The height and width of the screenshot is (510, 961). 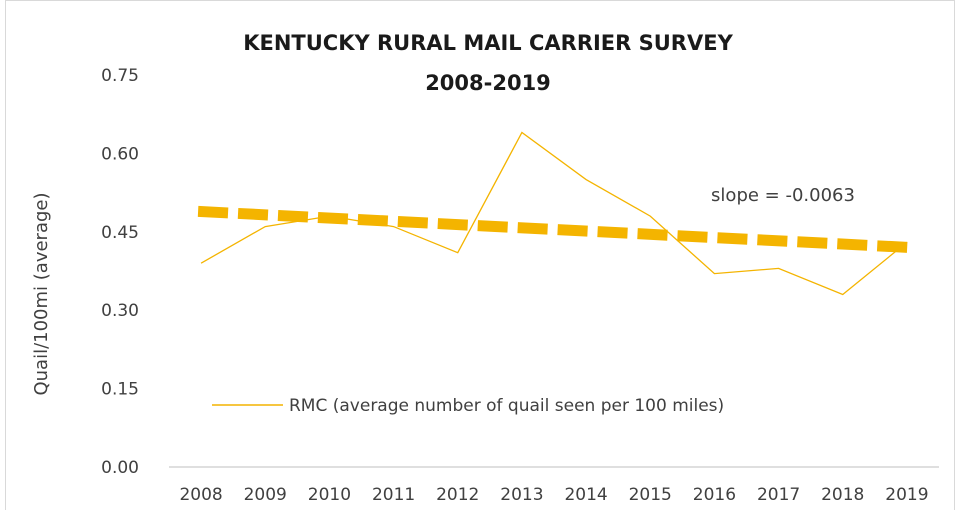 What do you see at coordinates (457, 495) in the screenshot?
I see `x-tick-label: 2012` at bounding box center [457, 495].